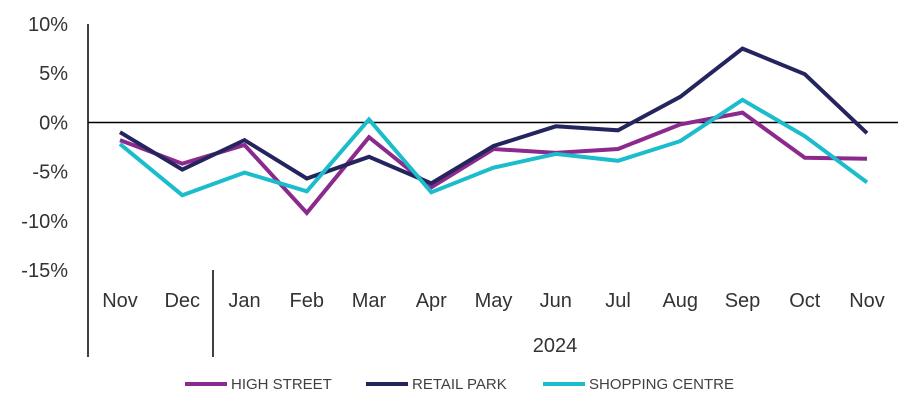 The image size is (921, 414). I want to click on x-tick-label: Jan, so click(244, 301).